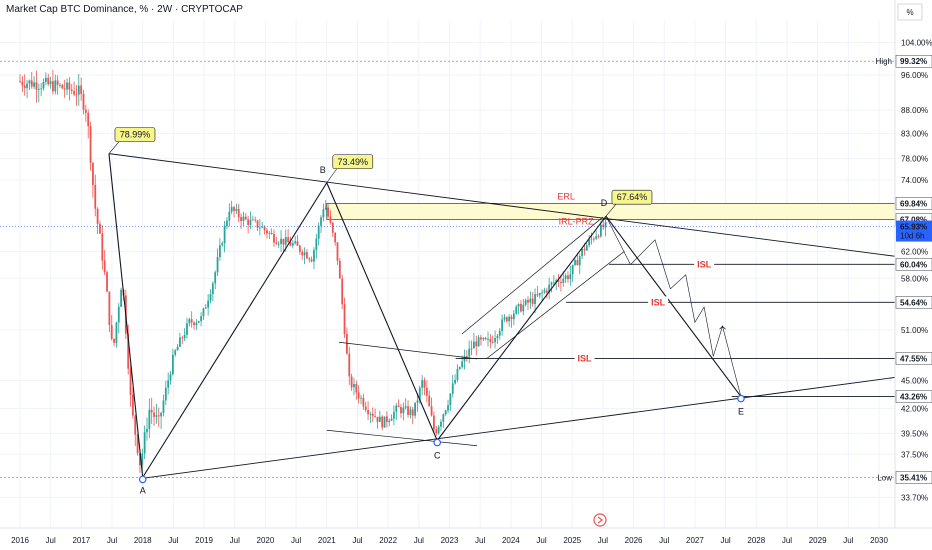  What do you see at coordinates (916, 43) in the screenshot?
I see `price-tick-label: 104.00%` at bounding box center [916, 43].